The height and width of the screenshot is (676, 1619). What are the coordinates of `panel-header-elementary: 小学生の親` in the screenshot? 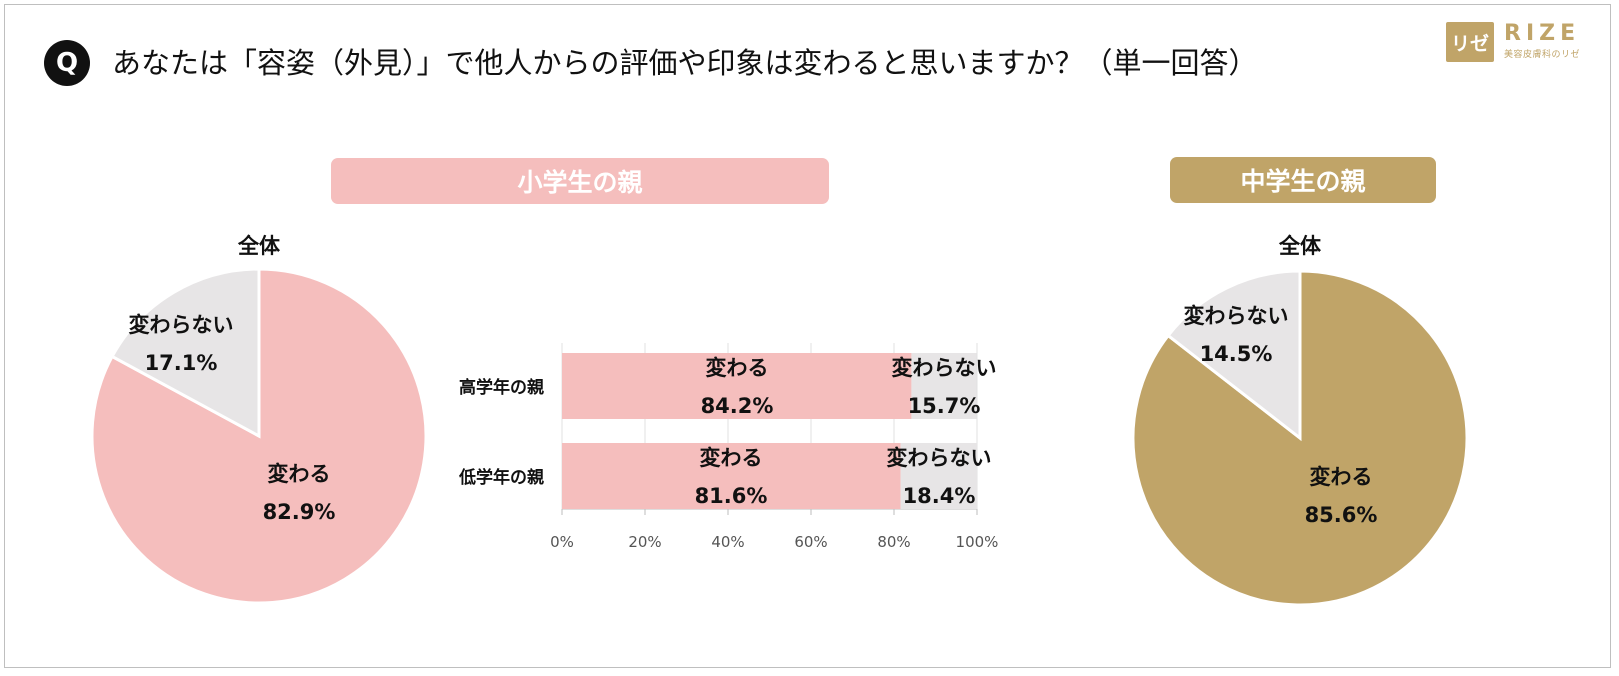 It's located at (580, 181).